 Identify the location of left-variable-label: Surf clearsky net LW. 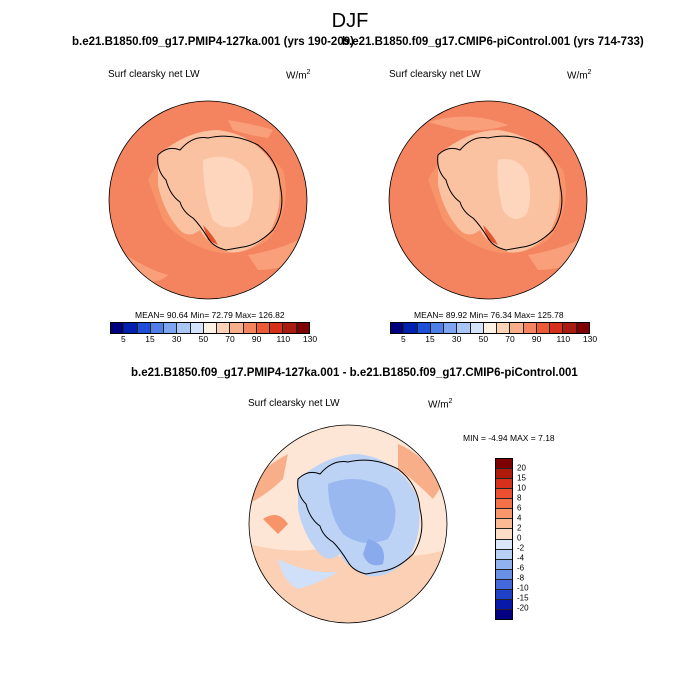
(154, 74).